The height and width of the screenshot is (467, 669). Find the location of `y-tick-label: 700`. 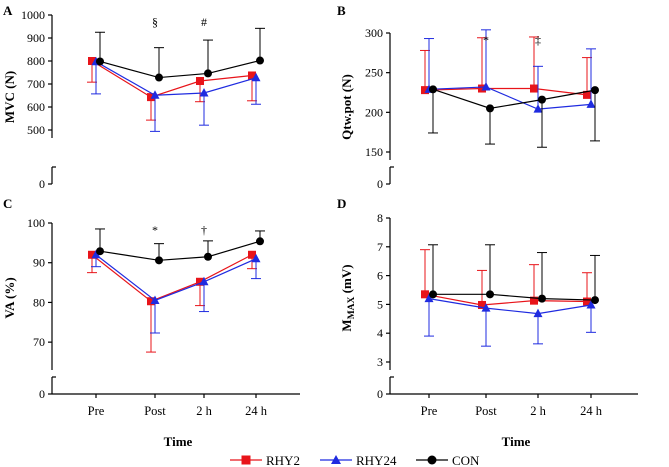

y-tick-label: 700 is located at coordinates (36, 84).